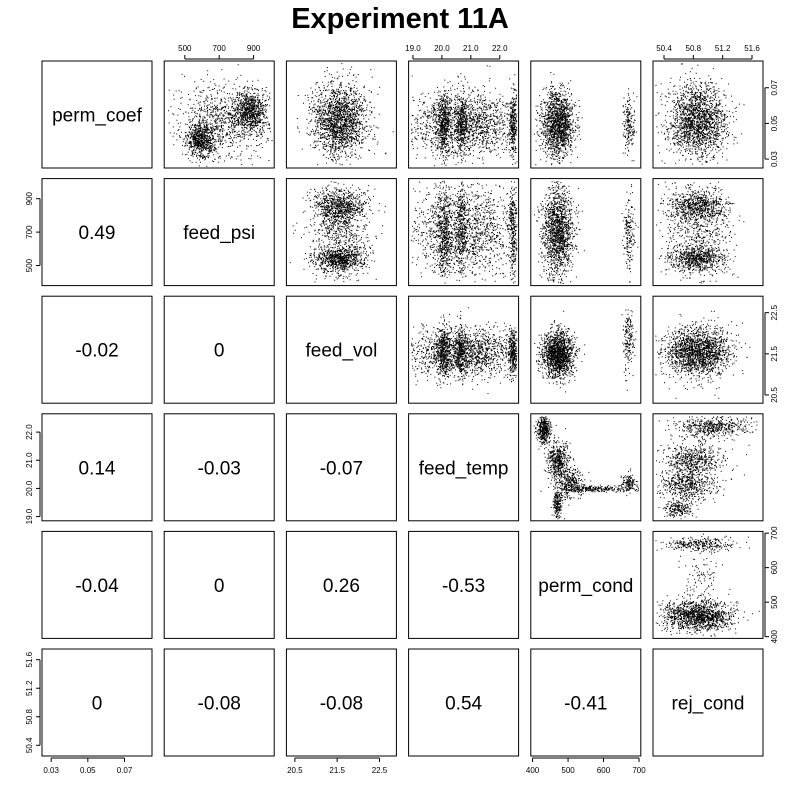 Image resolution: width=800 pixels, height=800 pixels. I want to click on panel-perm_coef-feed_temp, so click(464, 114).